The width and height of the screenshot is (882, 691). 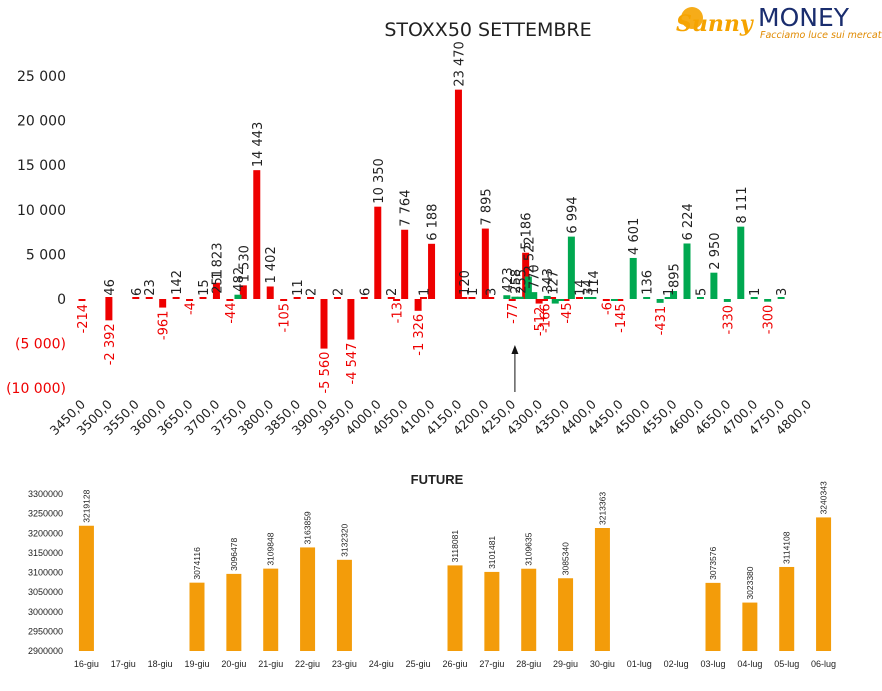 I want to click on bar-value-label: -1 326, so click(x=419, y=335).